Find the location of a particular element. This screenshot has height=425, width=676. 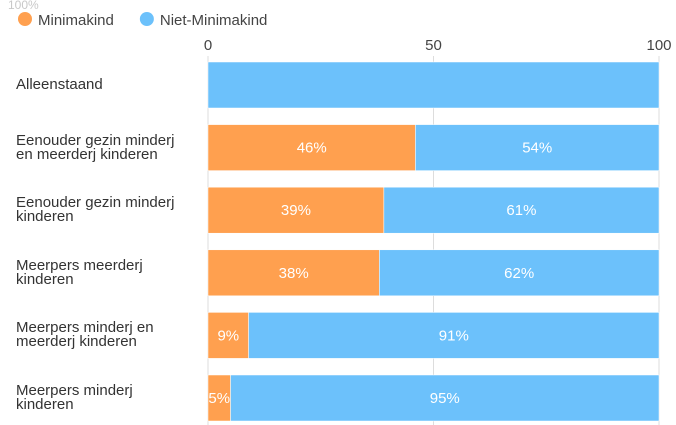

legend-label: Niet-Minimakind is located at coordinates (214, 20).